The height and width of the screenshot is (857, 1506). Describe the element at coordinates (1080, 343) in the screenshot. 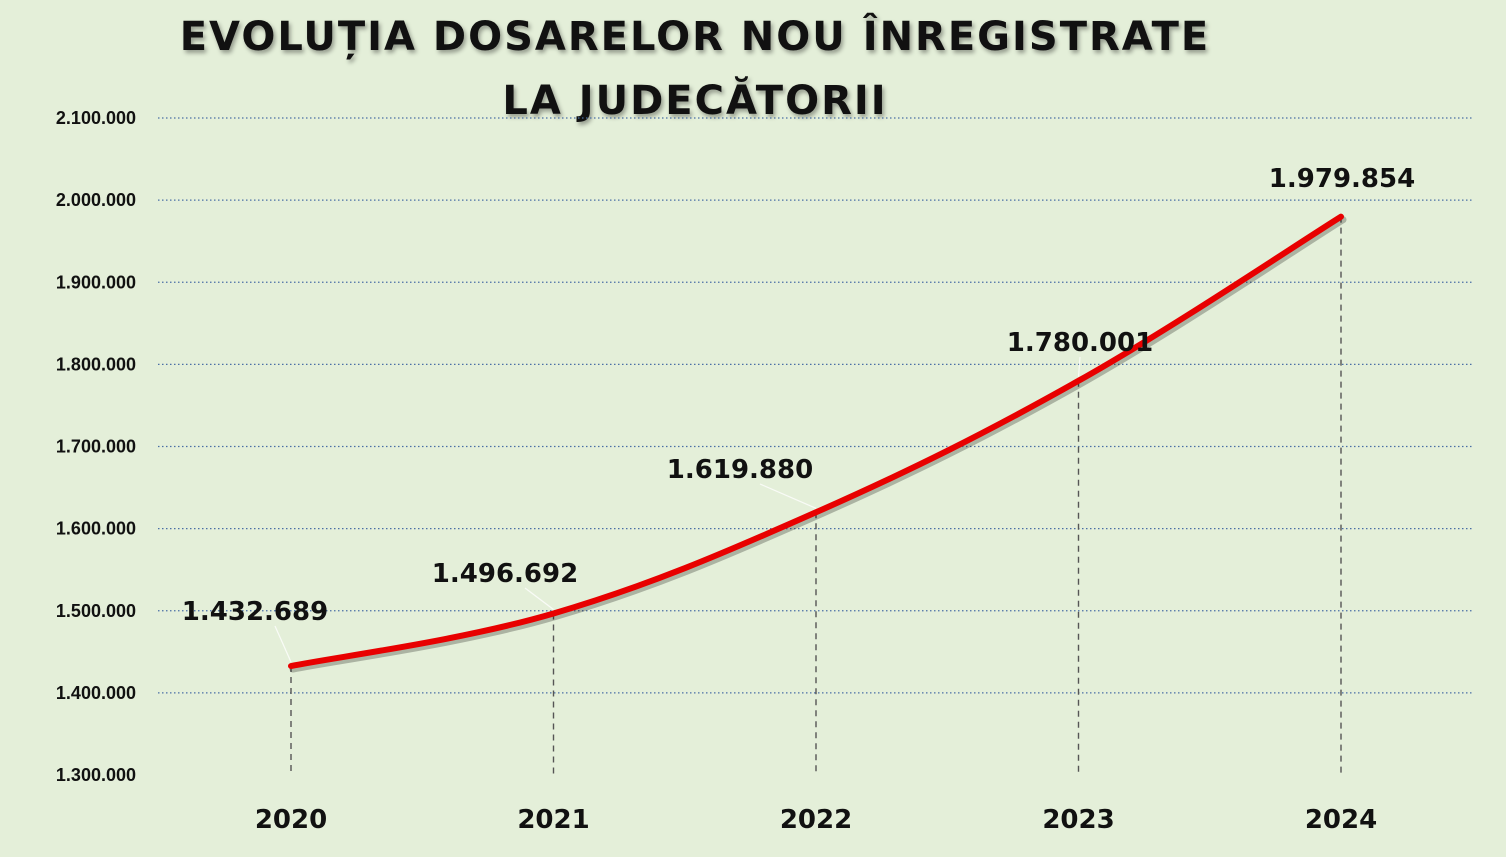

I see `data-label: 1.780.001` at that location.